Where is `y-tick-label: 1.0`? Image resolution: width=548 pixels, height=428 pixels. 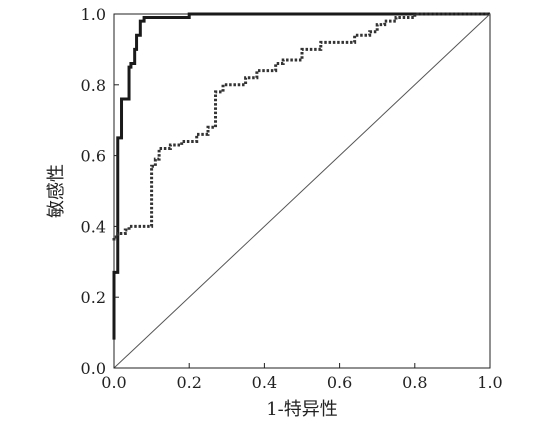
y-tick-label: 1.0 is located at coordinates (93, 14).